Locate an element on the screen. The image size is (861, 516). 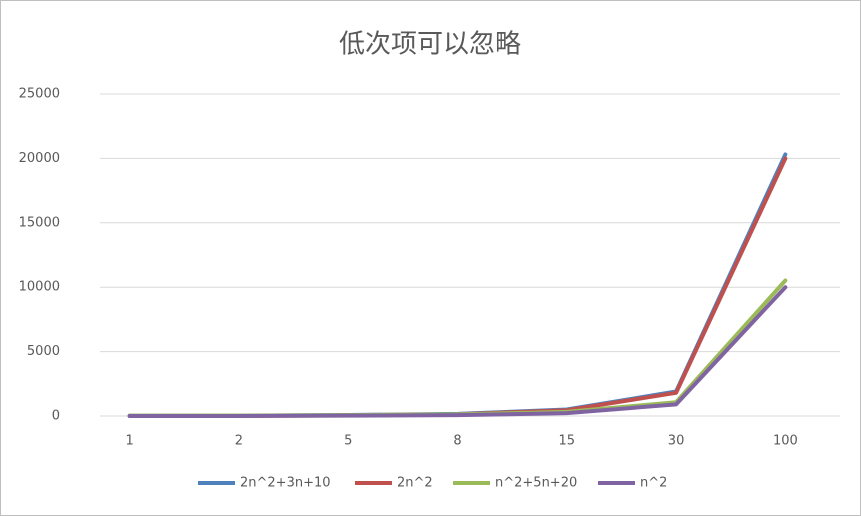
x-tick-label: 8 is located at coordinates (457, 441).